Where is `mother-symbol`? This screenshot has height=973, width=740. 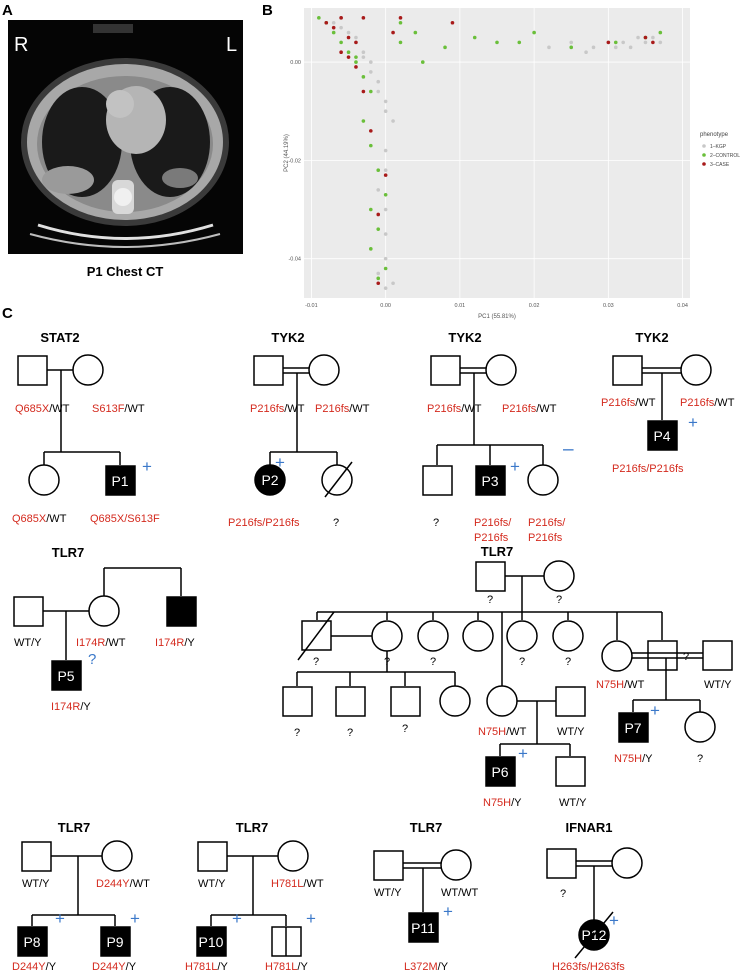 mother-symbol is located at coordinates (88, 370).